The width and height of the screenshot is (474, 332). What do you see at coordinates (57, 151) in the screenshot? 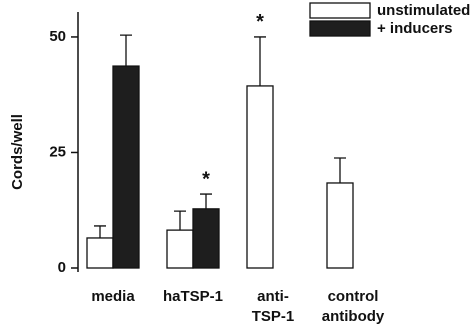
I see `y-tick-label: 25` at bounding box center [57, 151].